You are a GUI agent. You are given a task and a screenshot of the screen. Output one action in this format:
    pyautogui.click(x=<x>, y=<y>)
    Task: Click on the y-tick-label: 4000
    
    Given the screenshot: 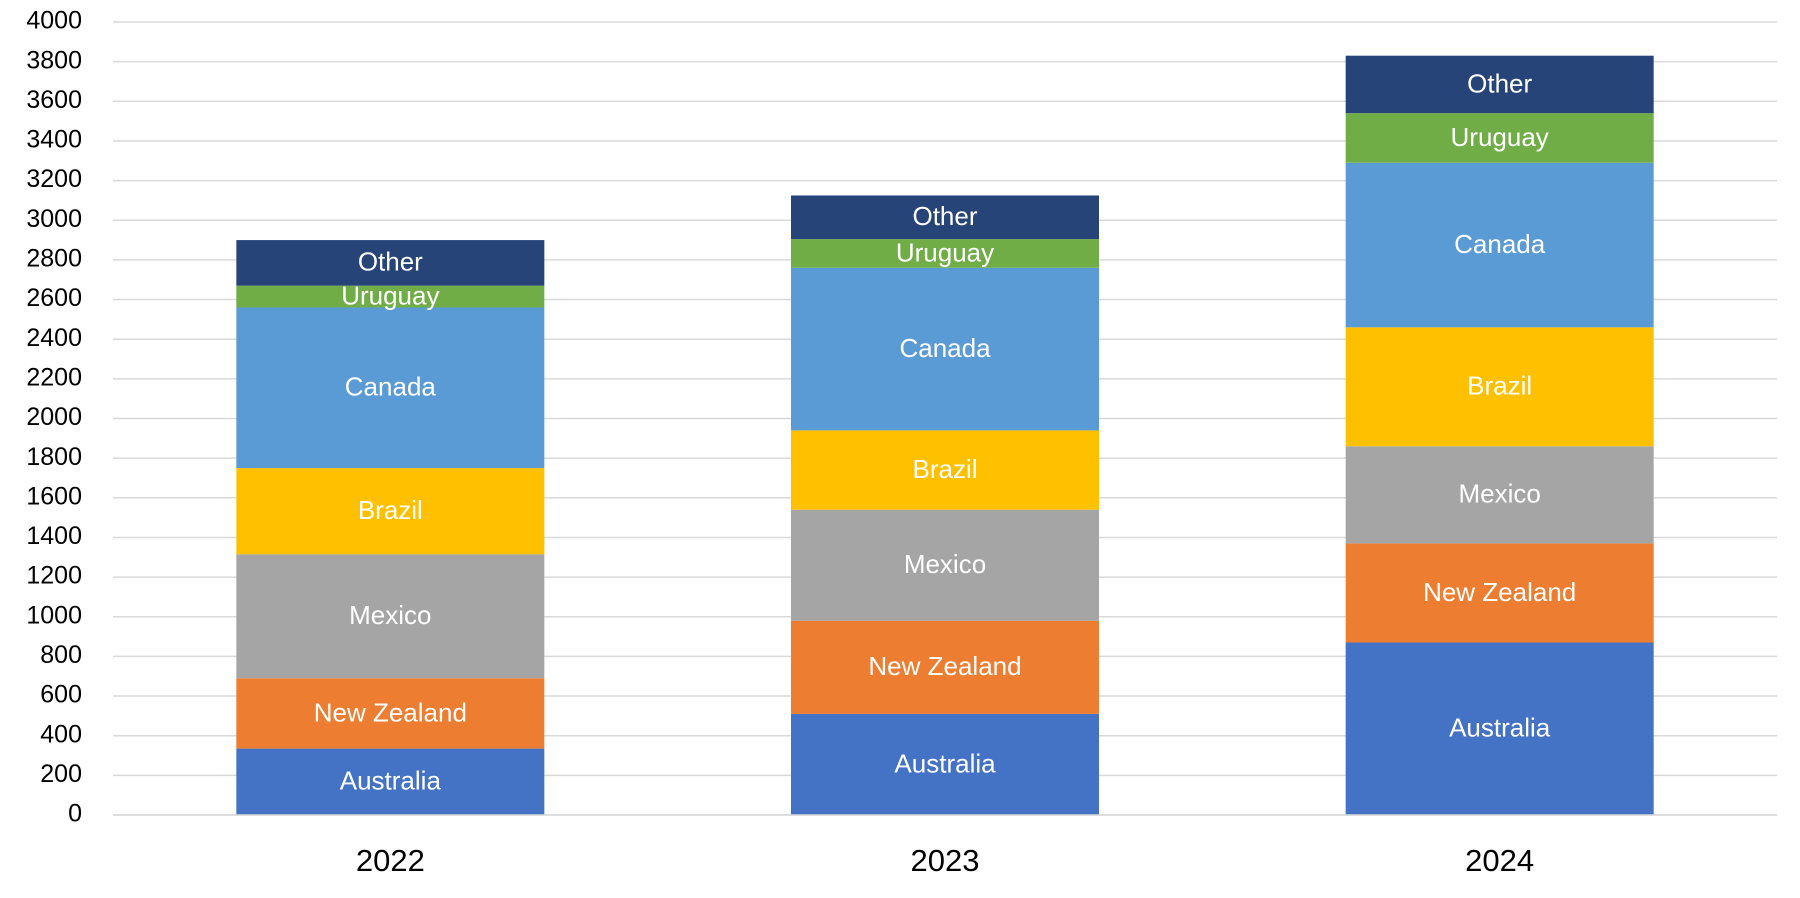 What is the action you would take?
    pyautogui.click(x=54, y=21)
    